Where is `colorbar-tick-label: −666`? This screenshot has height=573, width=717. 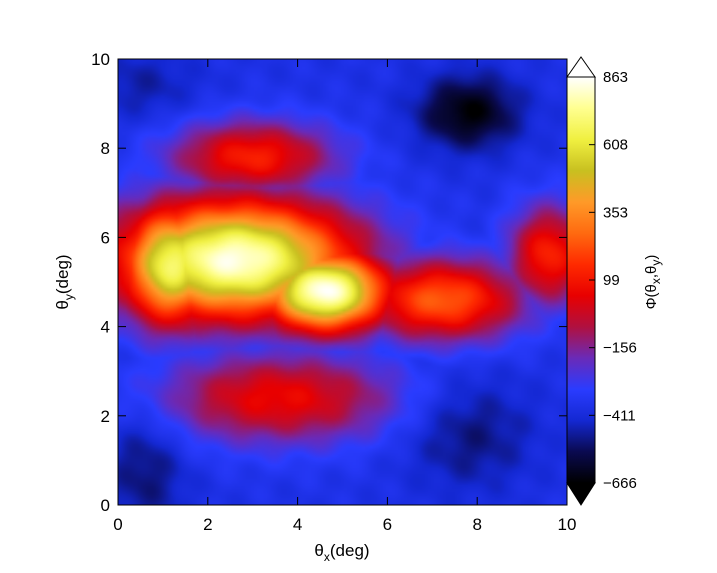
colorbar-tick-label: −666 is located at coordinates (620, 483).